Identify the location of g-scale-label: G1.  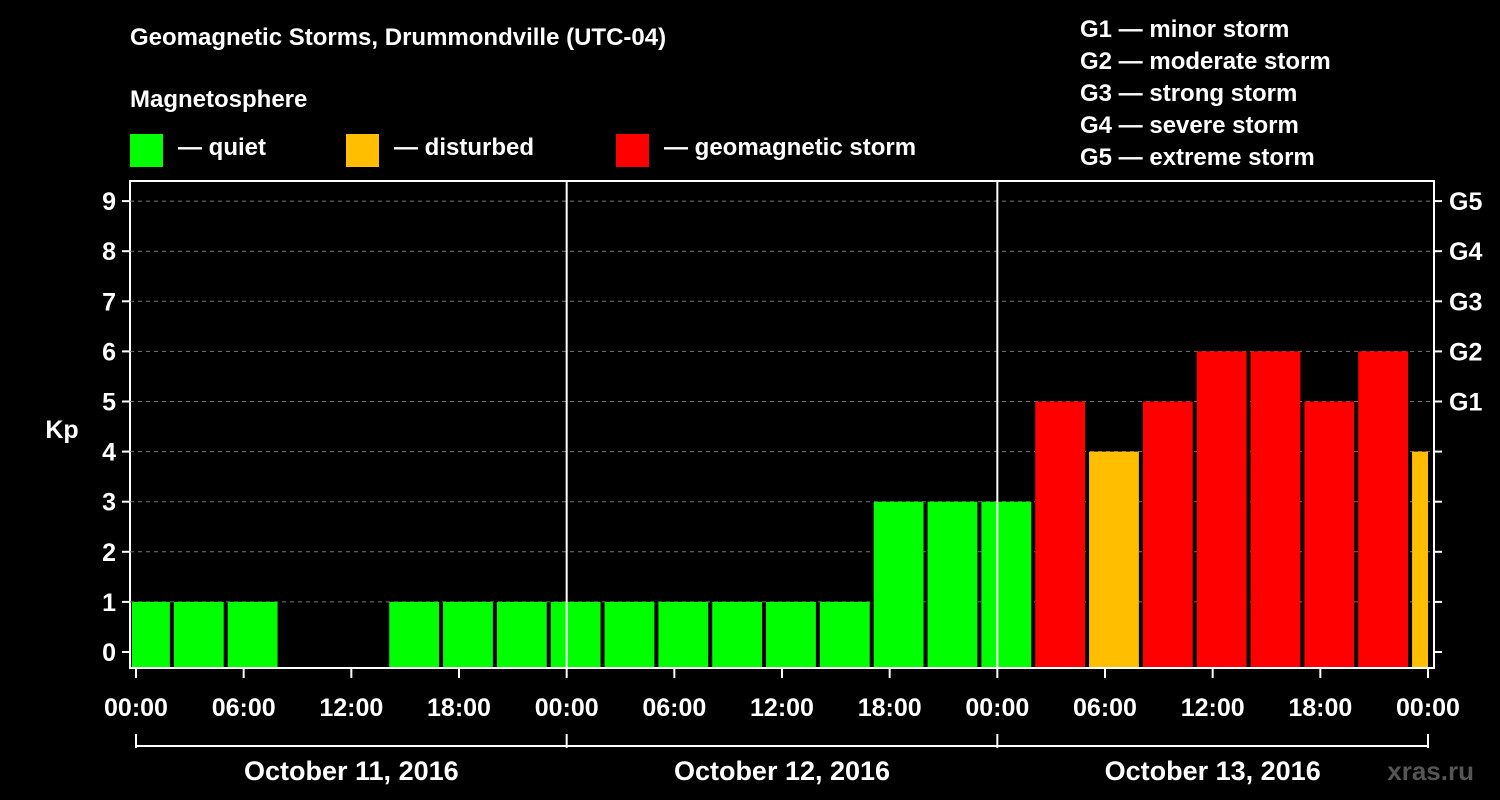
(1465, 403).